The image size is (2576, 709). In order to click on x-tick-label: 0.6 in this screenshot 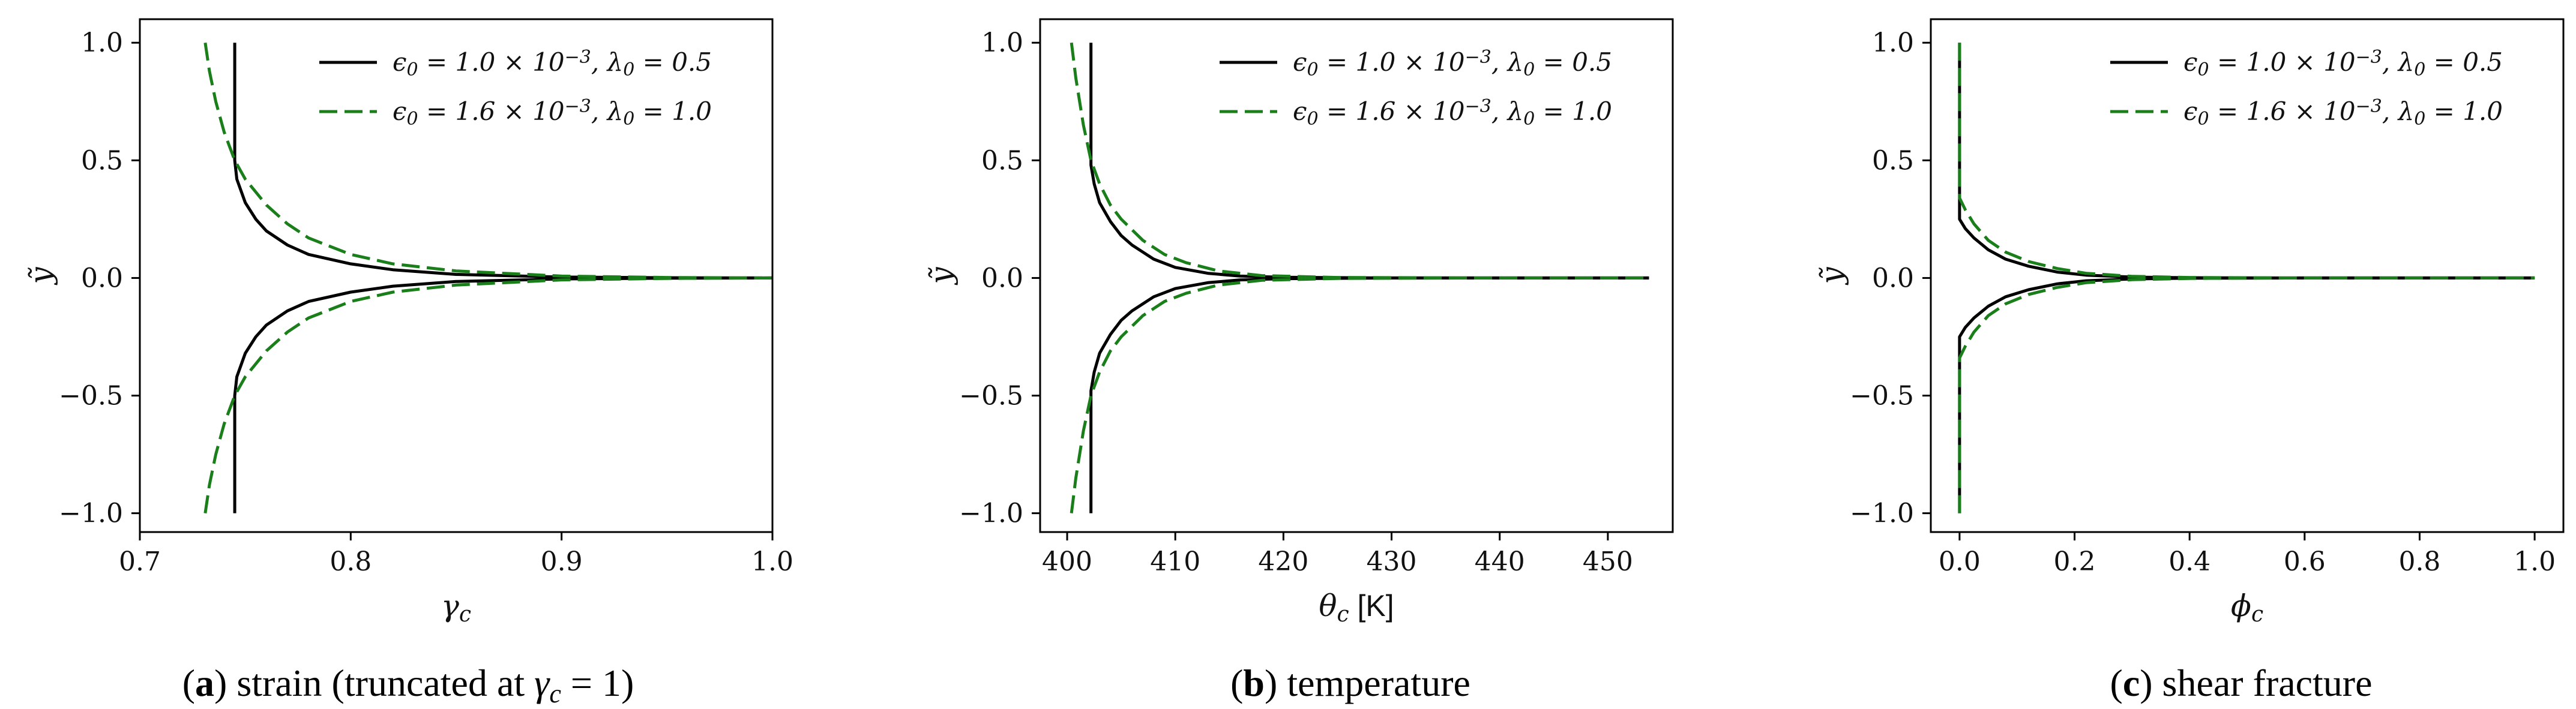, I will do `click(2305, 561)`.